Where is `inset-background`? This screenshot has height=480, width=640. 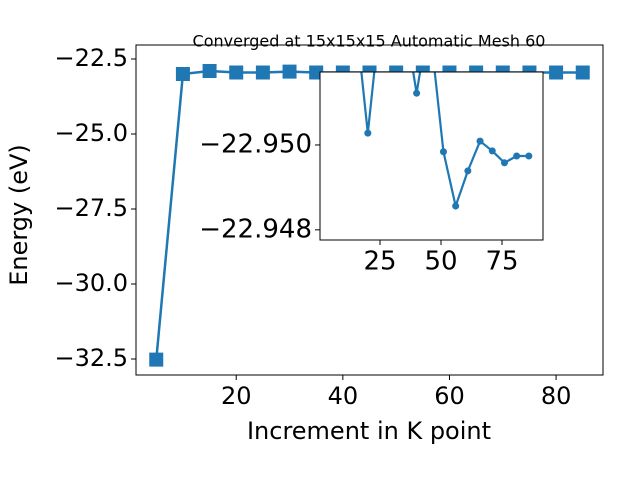
inset-background is located at coordinates (431, 156).